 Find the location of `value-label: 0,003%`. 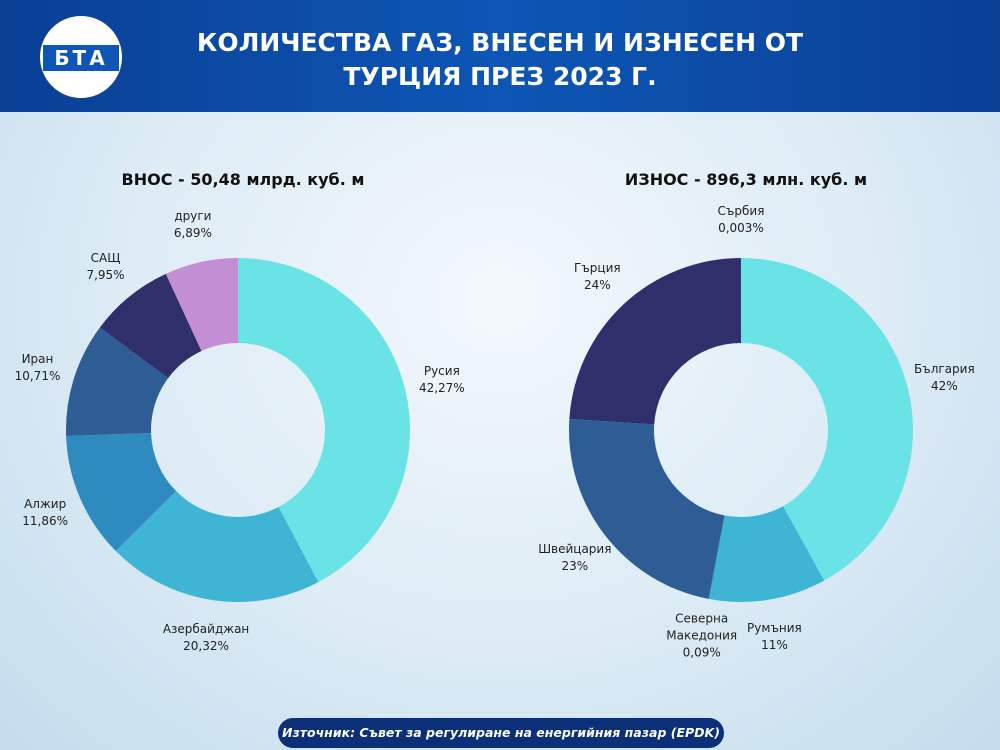

value-label: 0,003% is located at coordinates (741, 228).